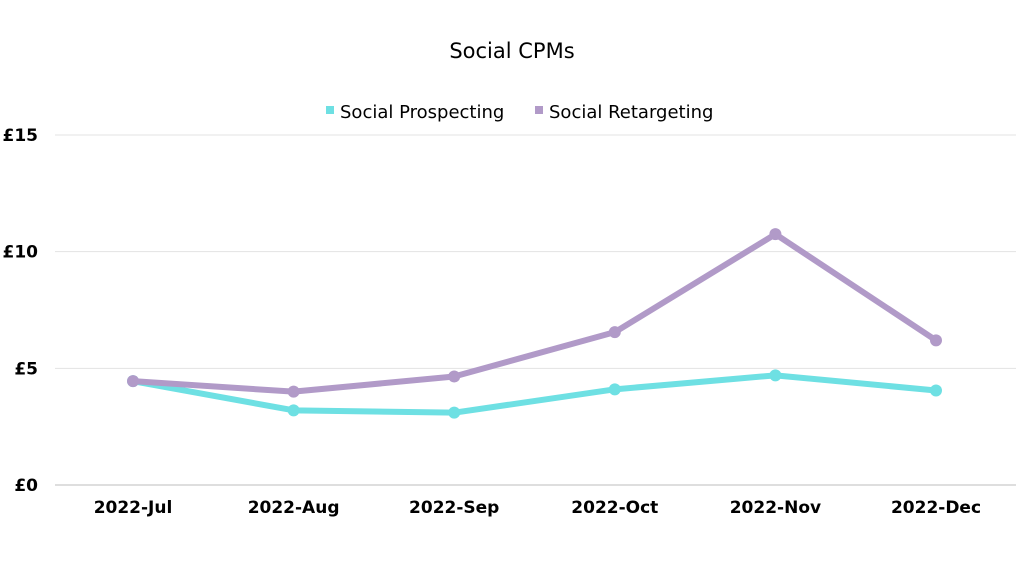 The image size is (1024, 576). I want to click on x-tick-label: 2022-Sep, so click(454, 508).